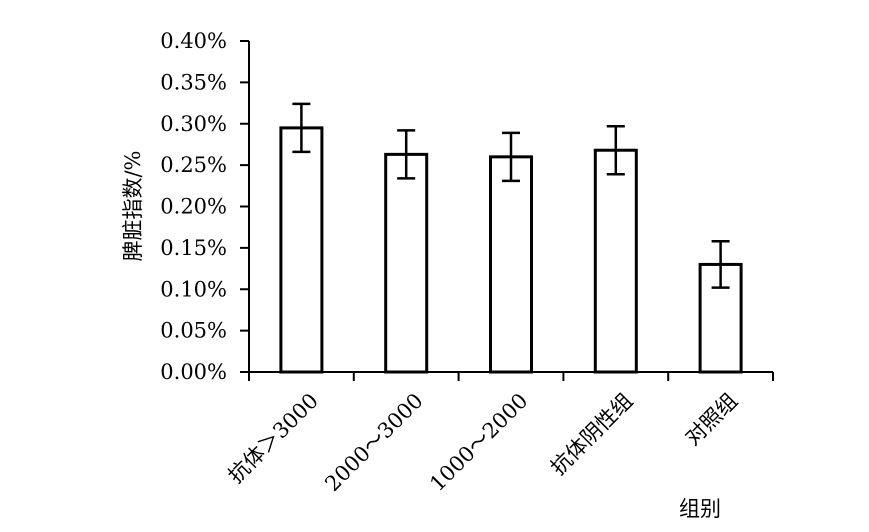 This screenshot has height=532, width=869. What do you see at coordinates (478, 442) in the screenshot?
I see `x-category-label: 1000～2000` at bounding box center [478, 442].